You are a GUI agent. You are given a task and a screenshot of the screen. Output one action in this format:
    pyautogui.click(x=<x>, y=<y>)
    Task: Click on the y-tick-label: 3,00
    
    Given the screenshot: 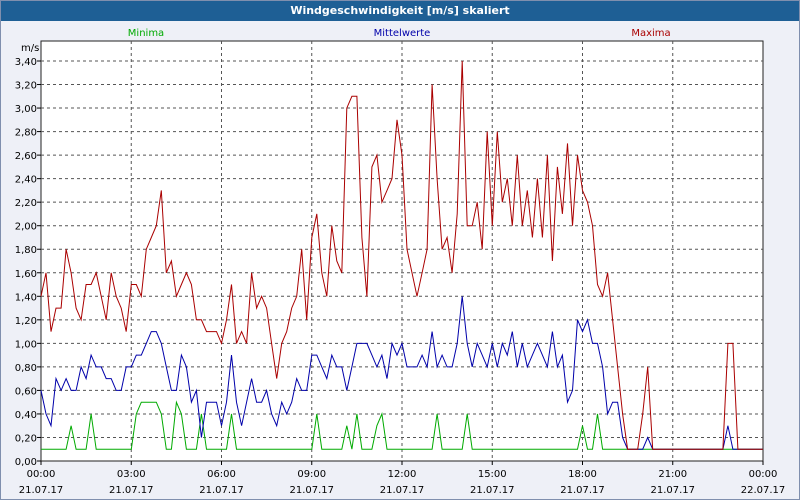 What is the action you would take?
    pyautogui.click(x=26, y=109)
    